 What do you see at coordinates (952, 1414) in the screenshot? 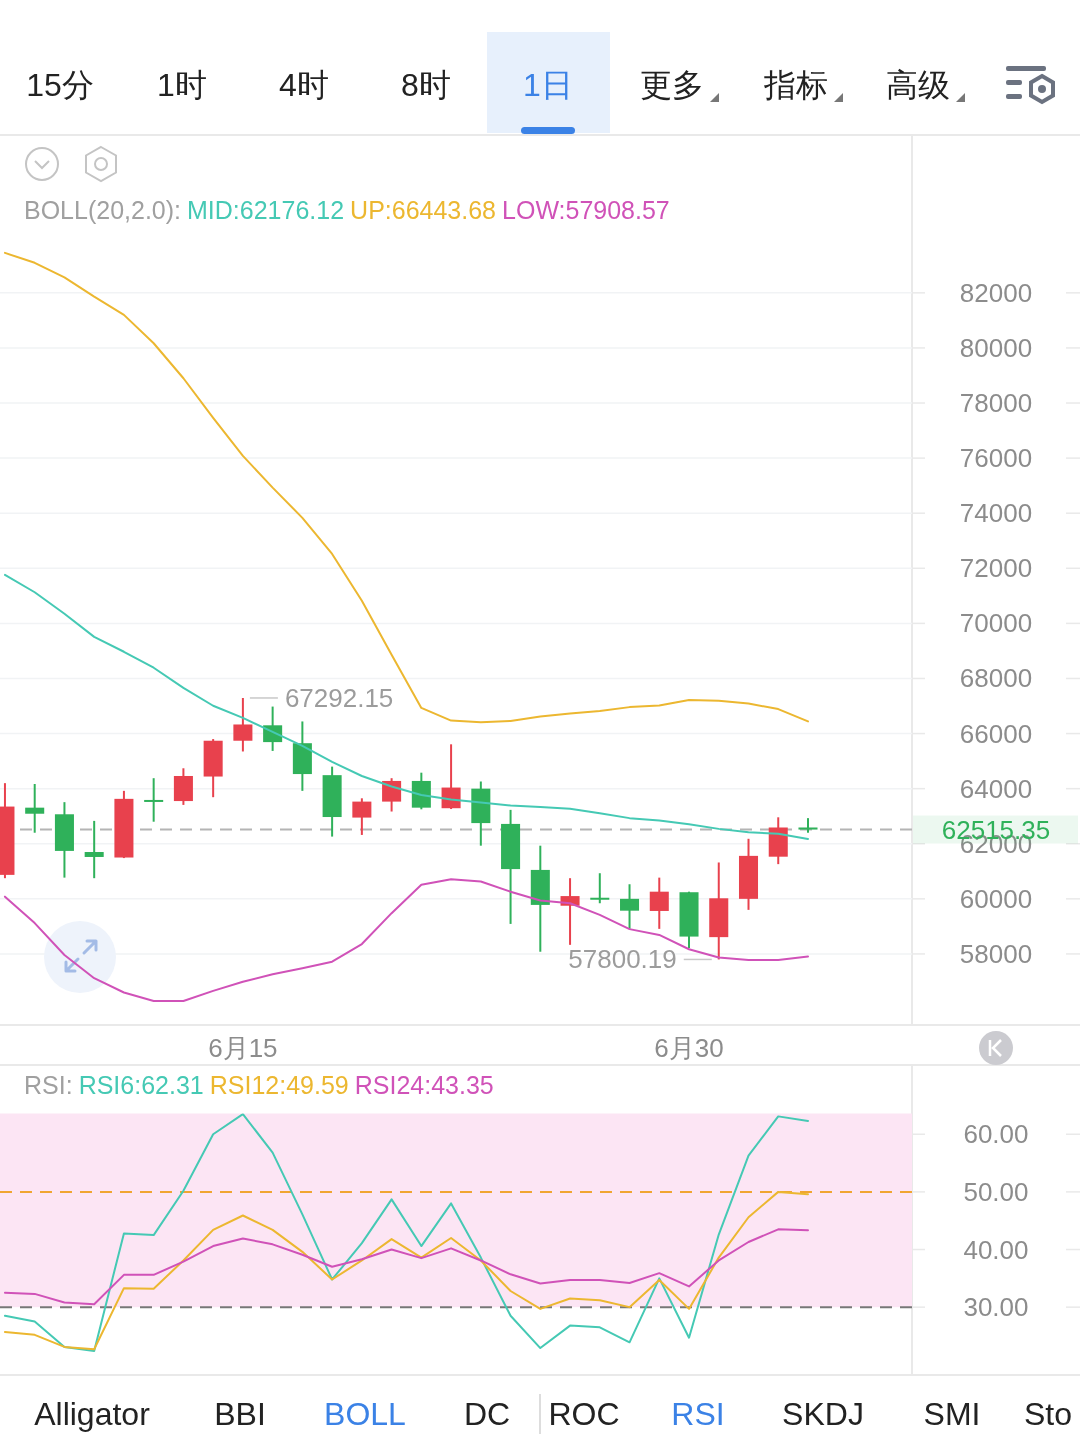
I see `text: SMI` at bounding box center [952, 1414].